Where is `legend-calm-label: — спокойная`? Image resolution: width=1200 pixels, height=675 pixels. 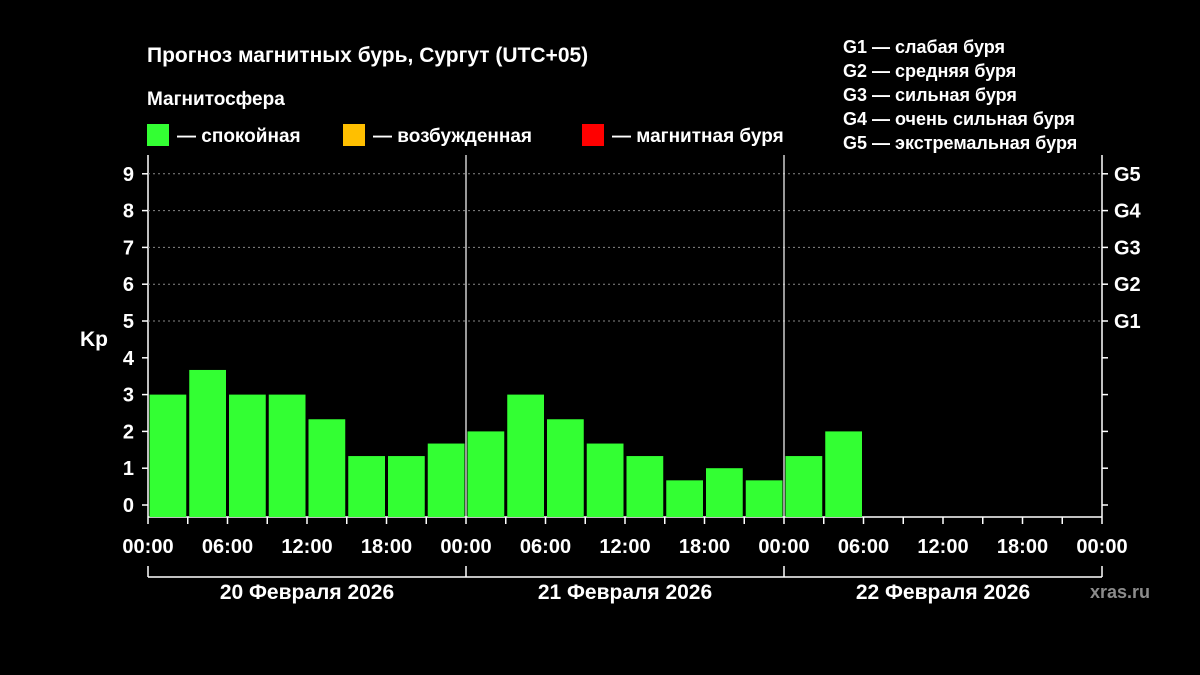
legend-calm-label: — спокойная is located at coordinates (239, 136).